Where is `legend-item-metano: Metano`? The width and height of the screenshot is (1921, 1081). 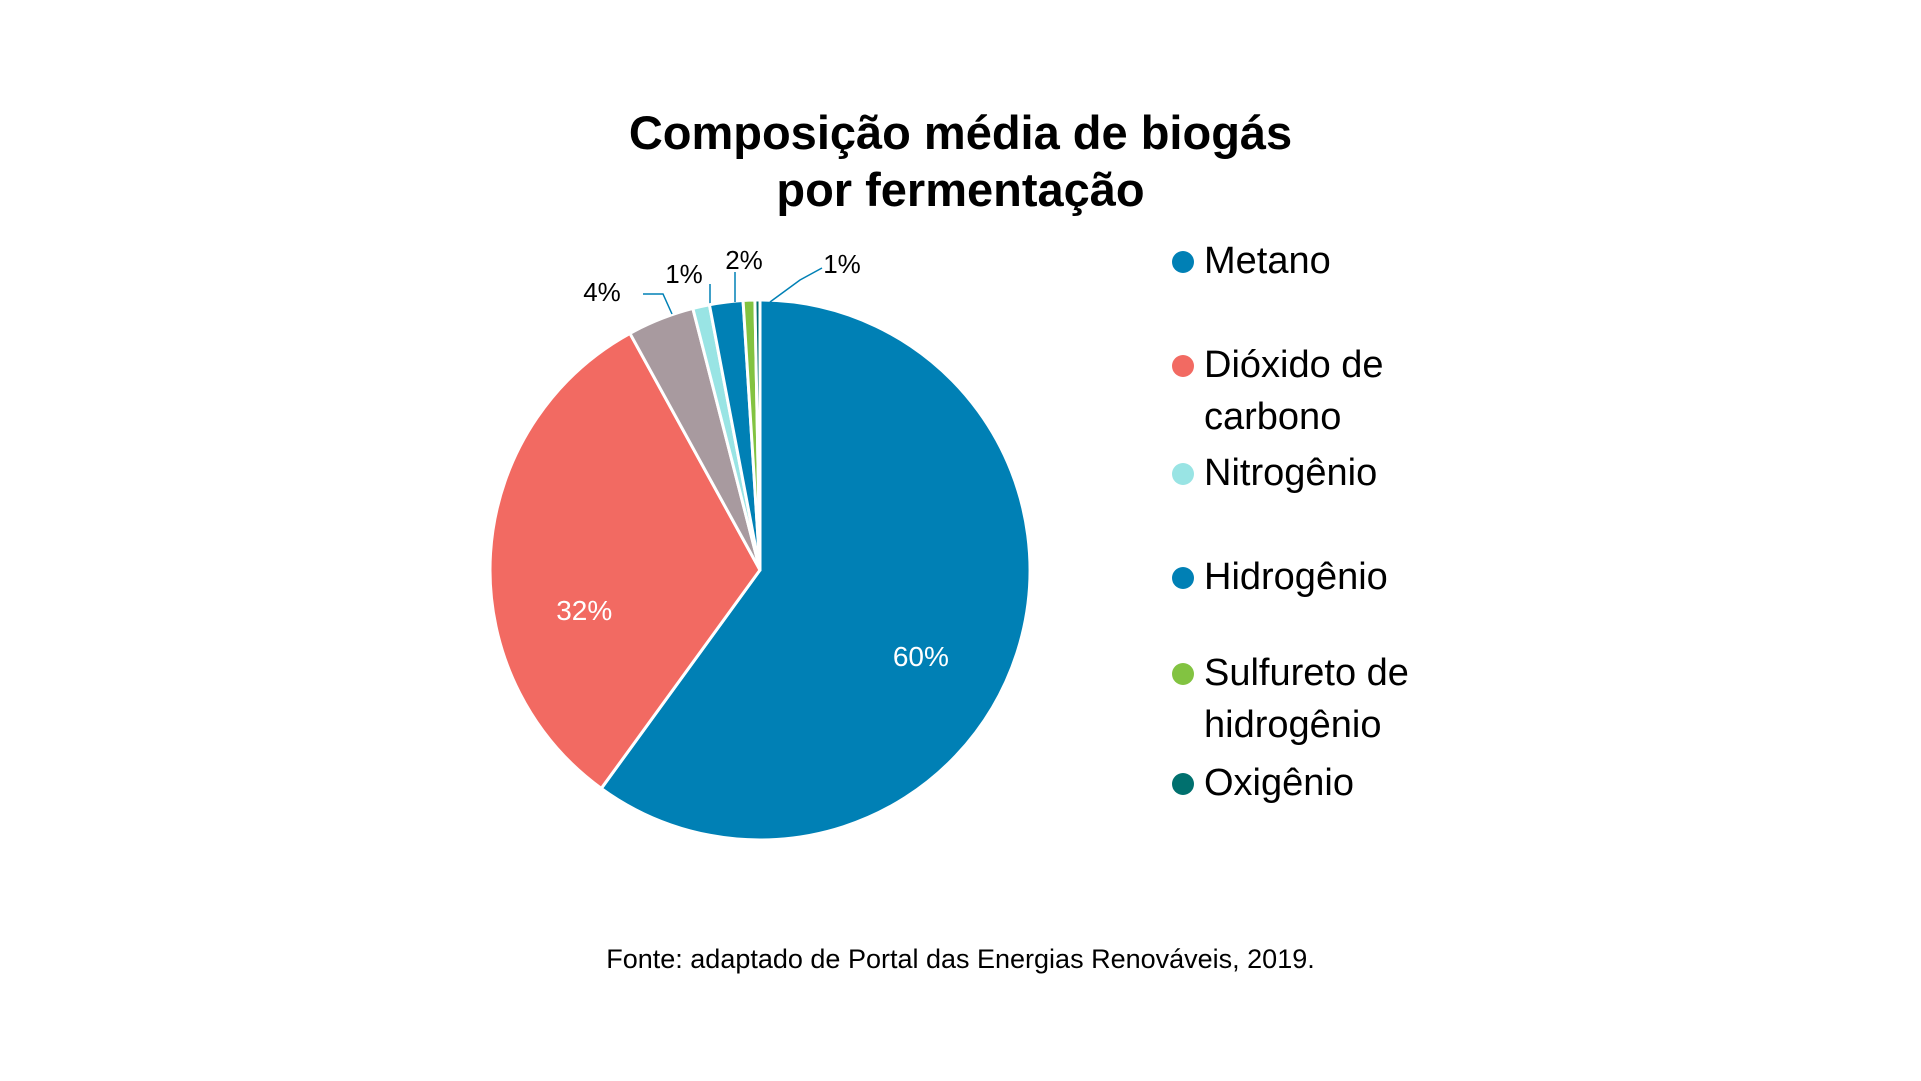 legend-item-metano: Metano is located at coordinates (1308, 261).